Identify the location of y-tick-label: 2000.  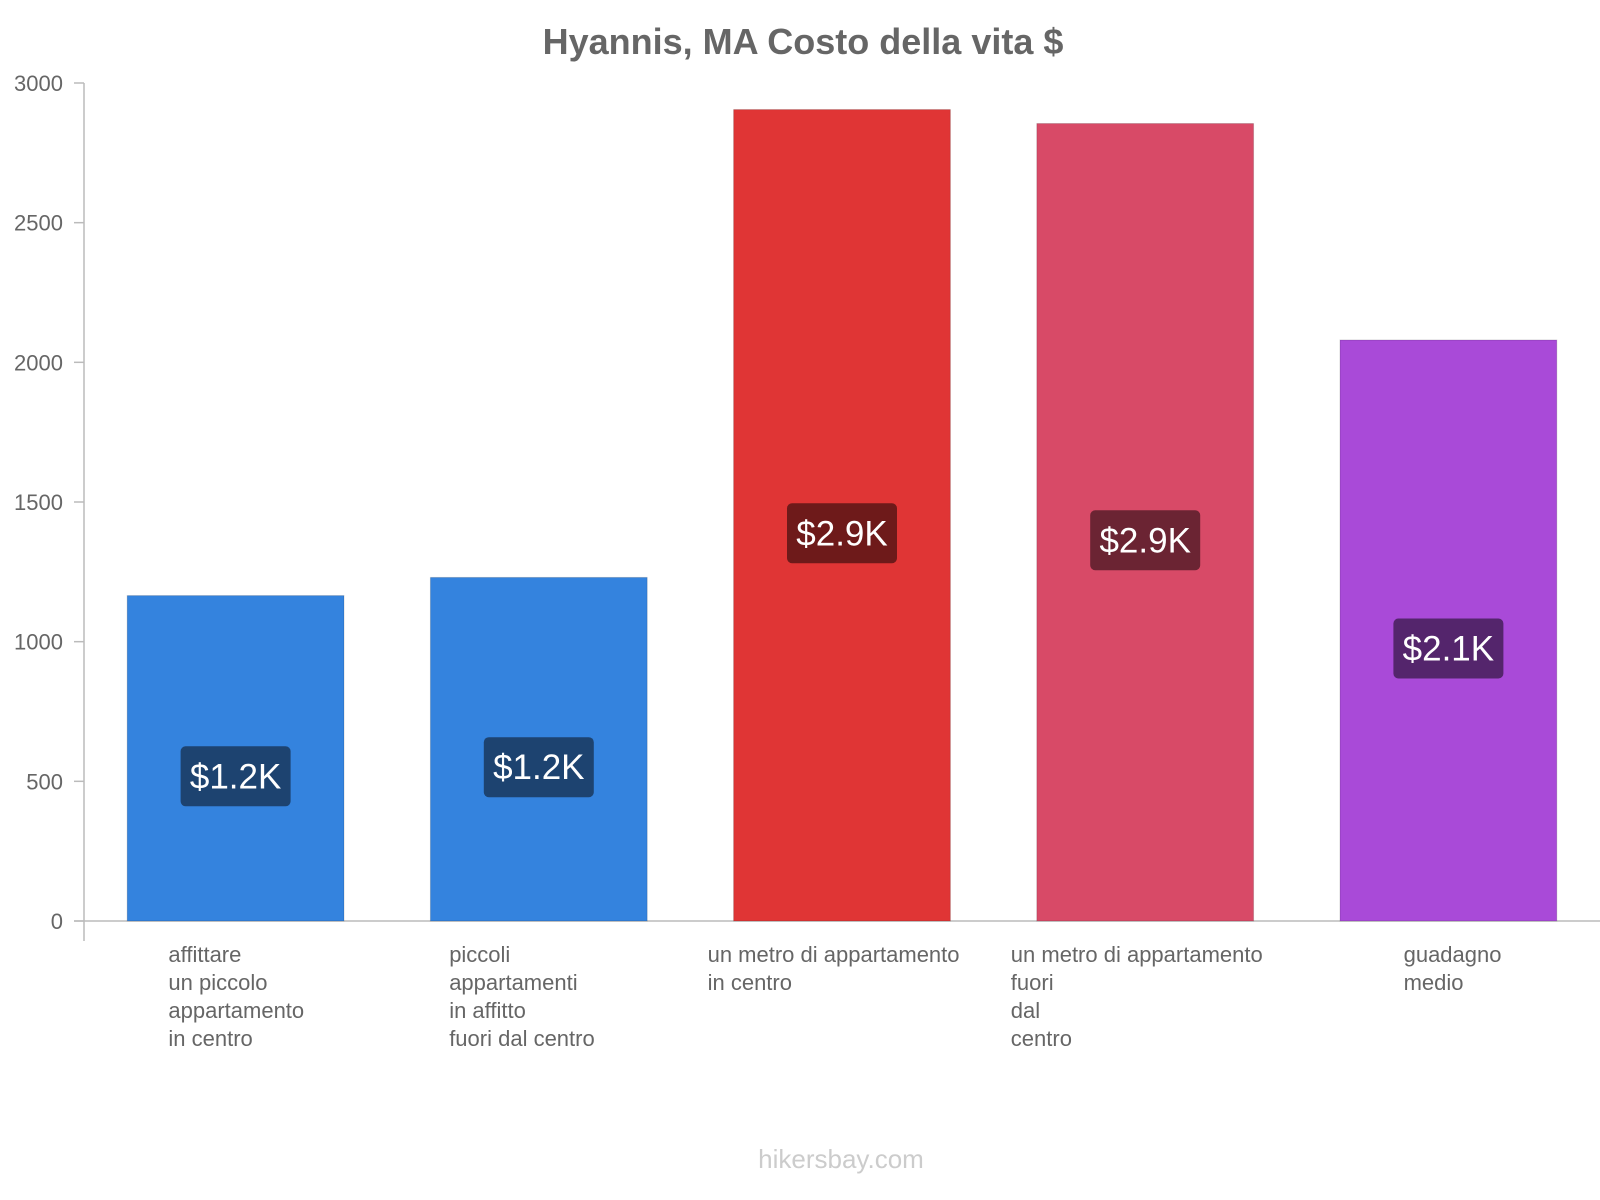
(38, 362).